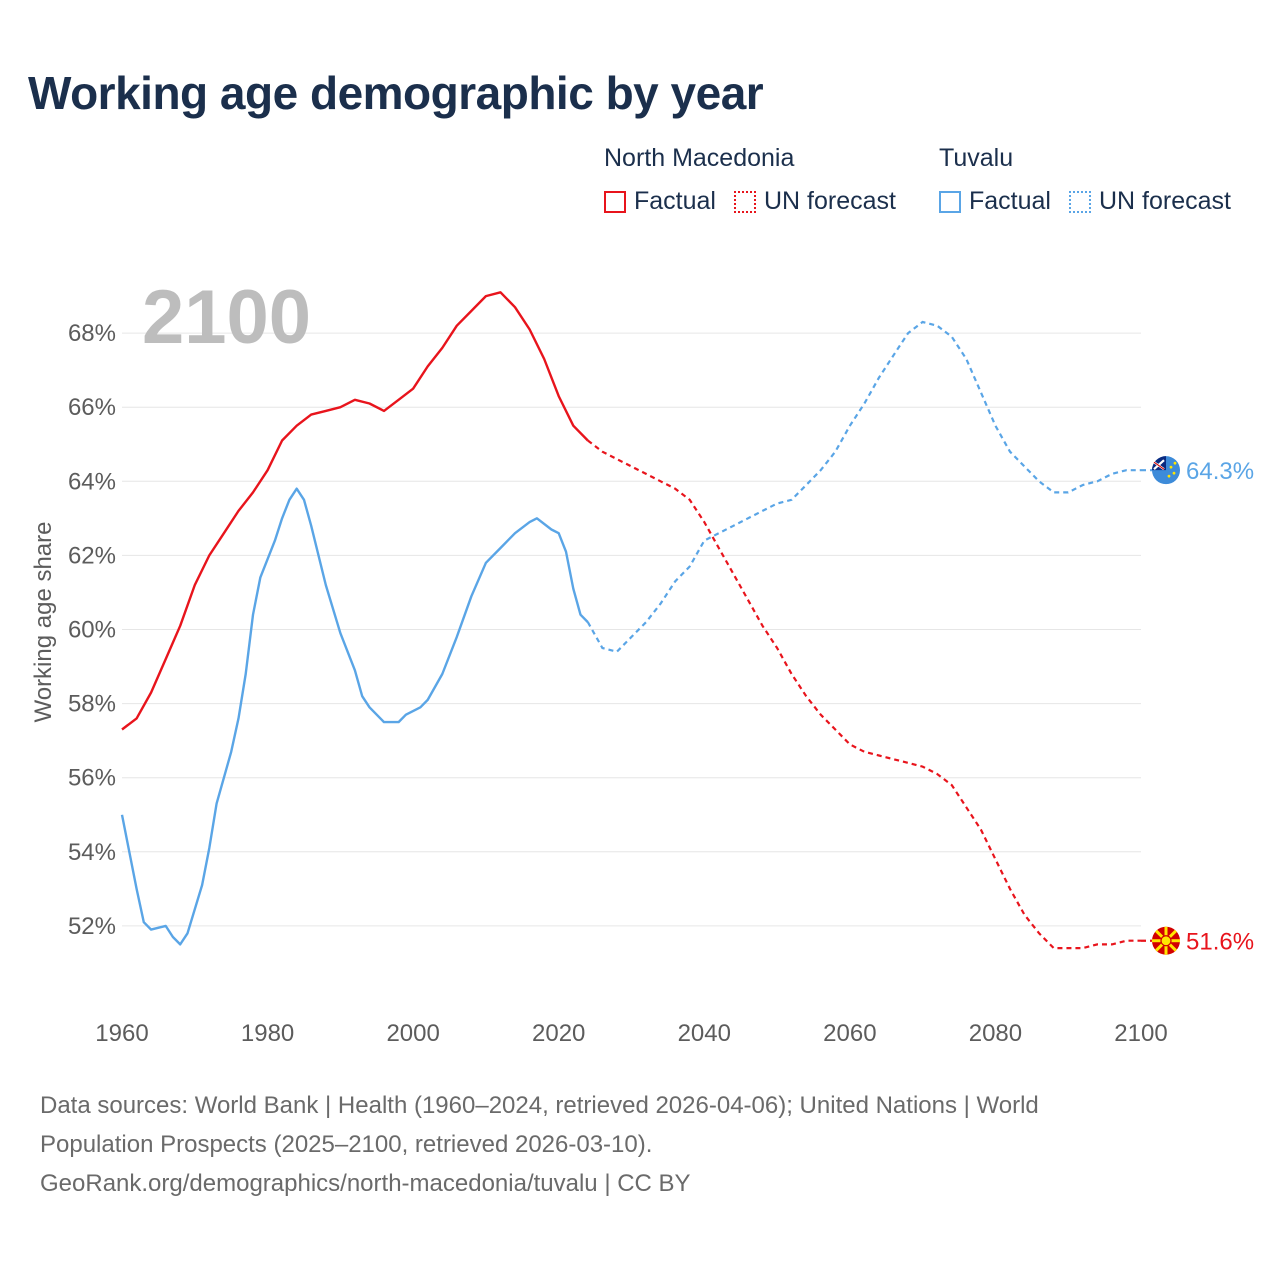 This screenshot has height=1280, width=1280. Describe the element at coordinates (1197, 706) in the screenshot. I see `series-endpoints: 51.6% 64.3%` at that location.